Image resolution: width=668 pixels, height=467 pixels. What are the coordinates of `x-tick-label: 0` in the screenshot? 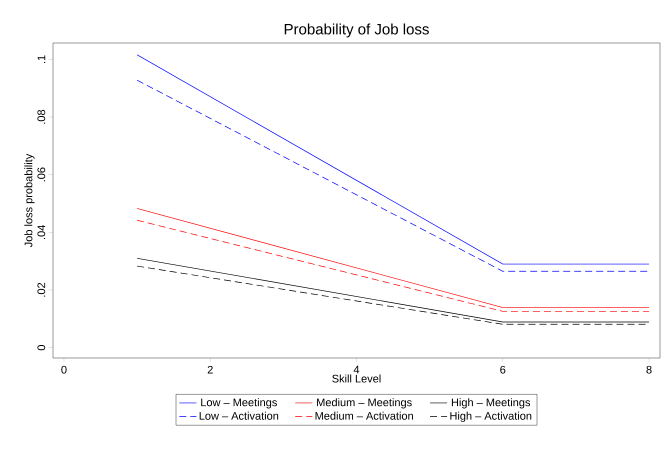 It's located at (64, 370).